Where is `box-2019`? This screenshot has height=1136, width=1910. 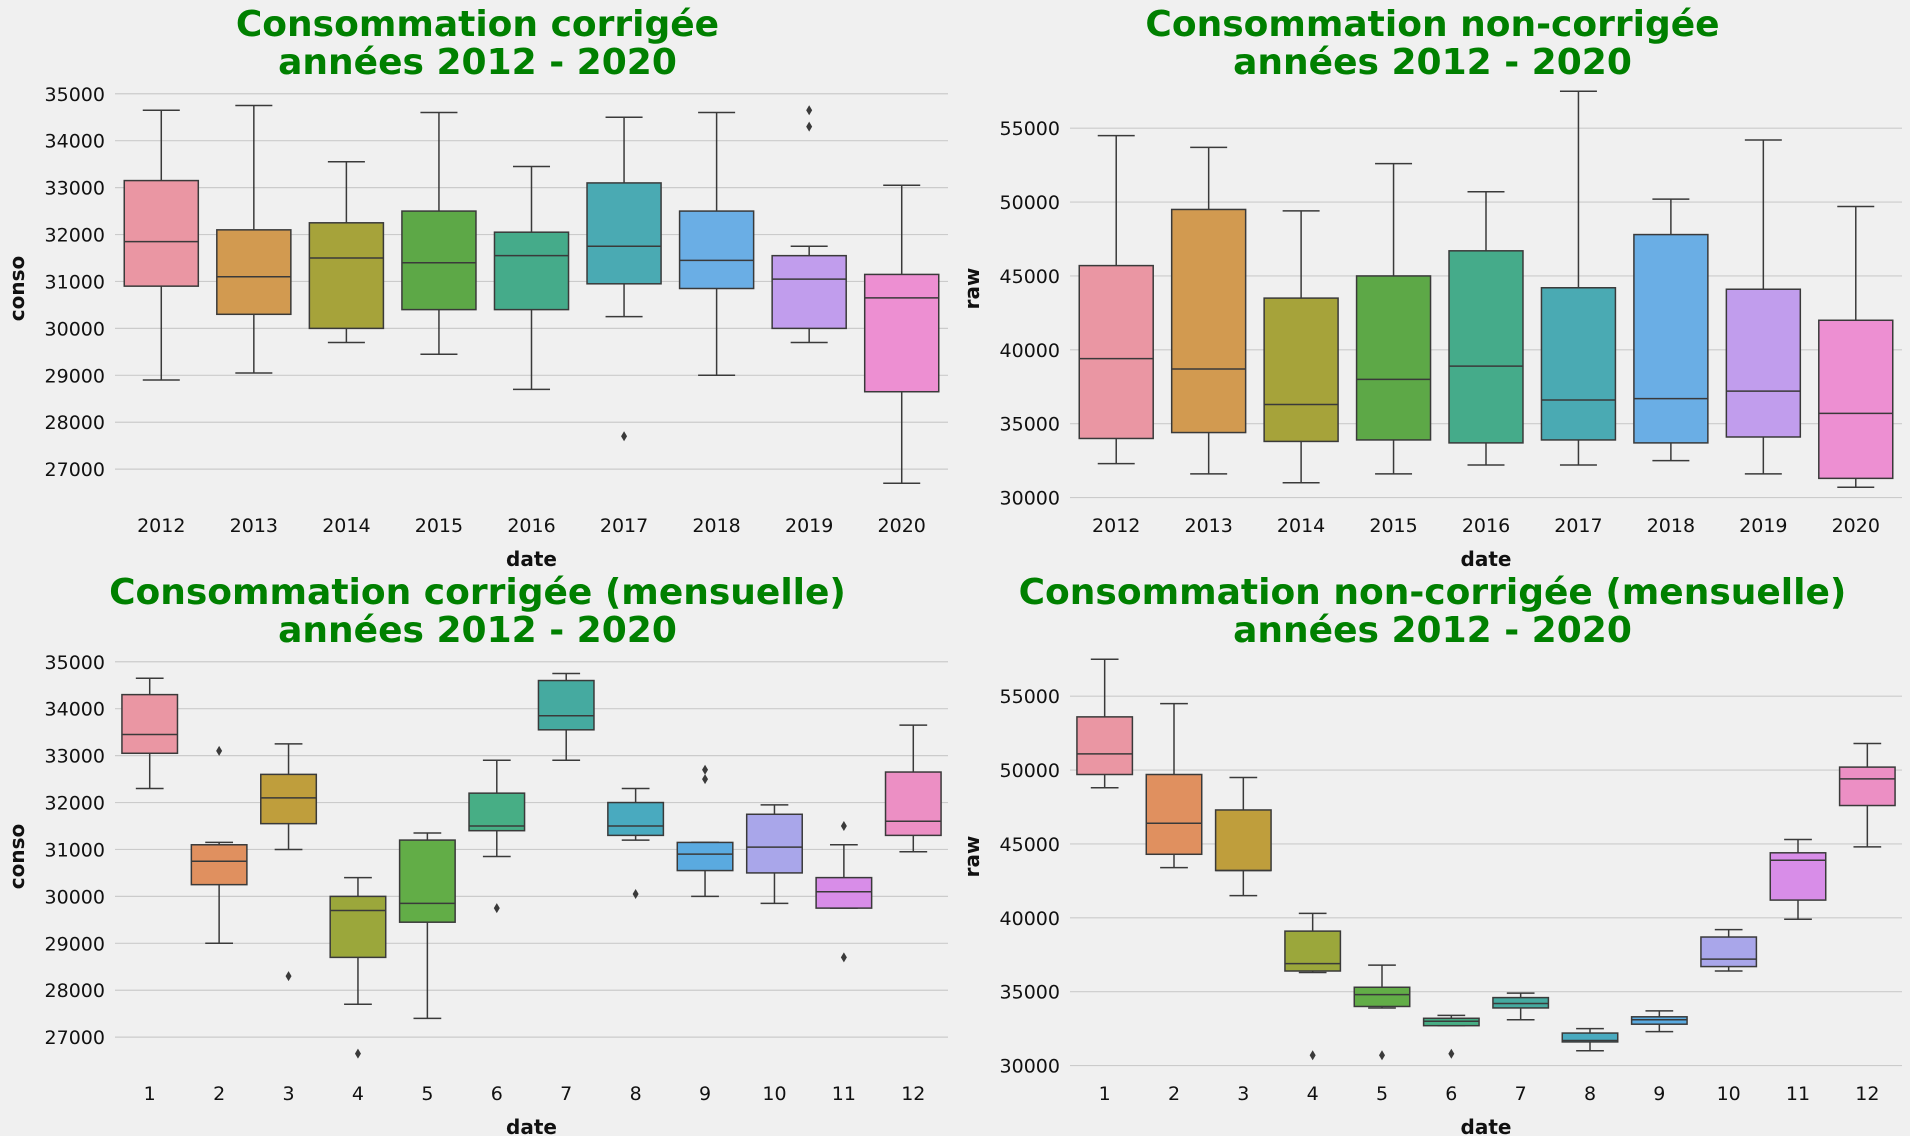
box-2019 is located at coordinates (809, 224).